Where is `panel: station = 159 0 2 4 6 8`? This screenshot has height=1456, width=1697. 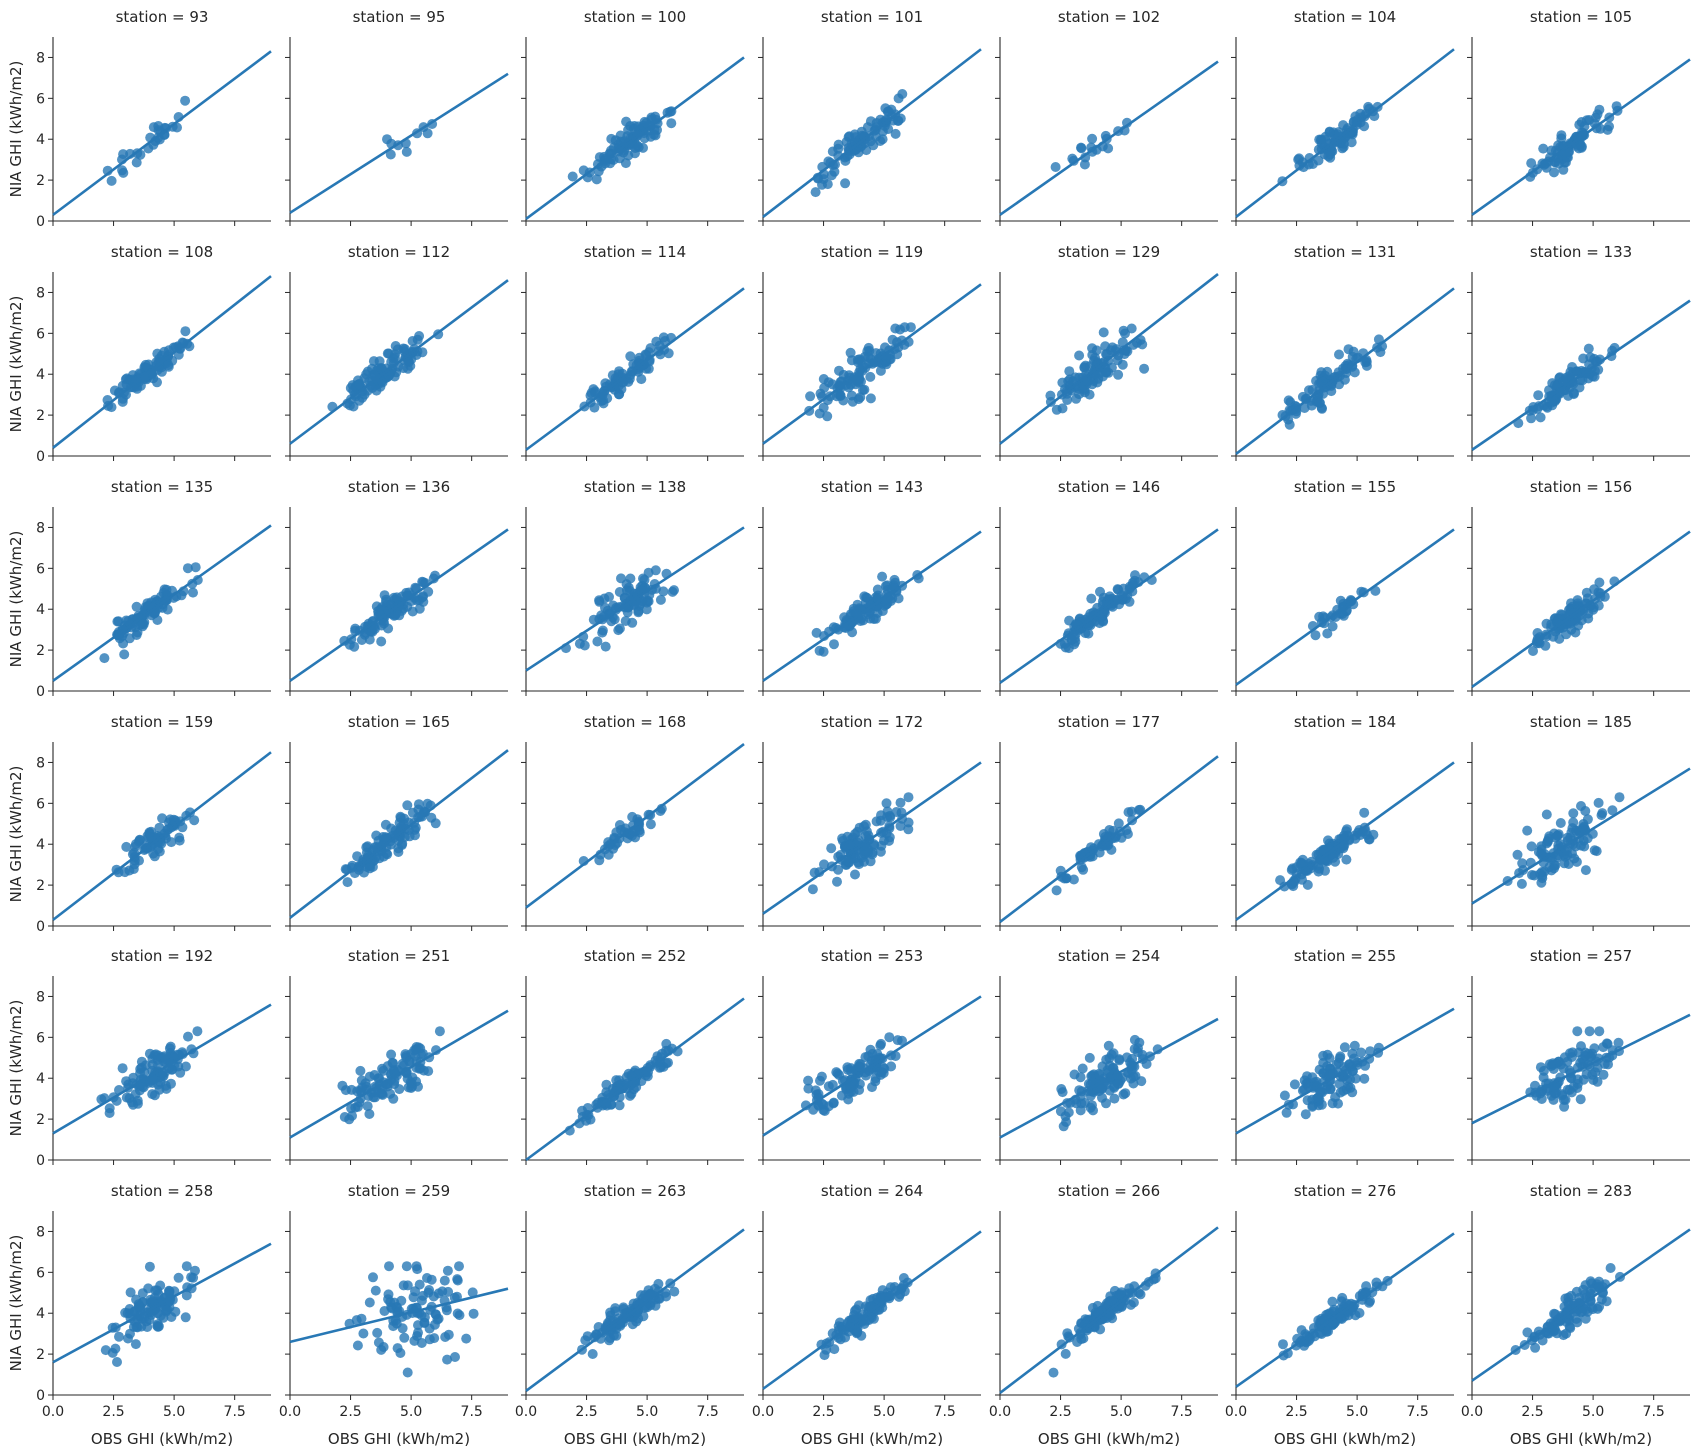 panel: station = 159 0 2 4 6 8 is located at coordinates (154, 824).